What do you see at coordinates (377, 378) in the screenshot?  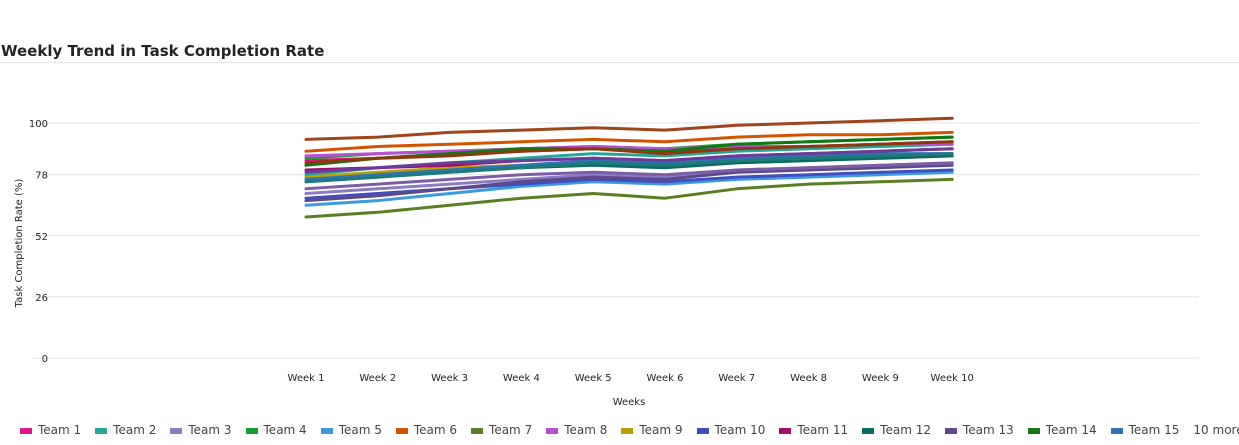 I see `x-tick-label: Week 2` at bounding box center [377, 378].